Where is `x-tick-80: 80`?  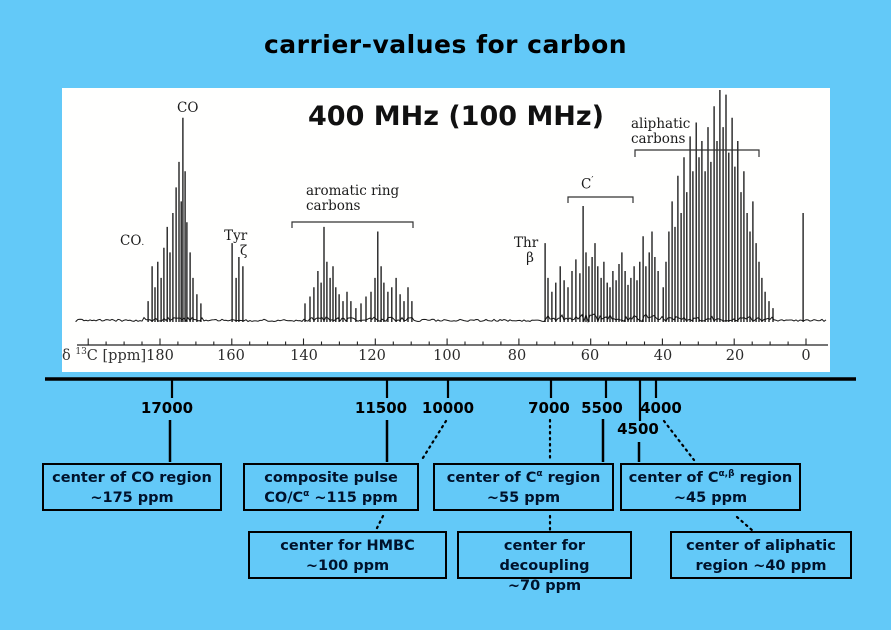
x-tick-80: 80 is located at coordinates (517, 356).